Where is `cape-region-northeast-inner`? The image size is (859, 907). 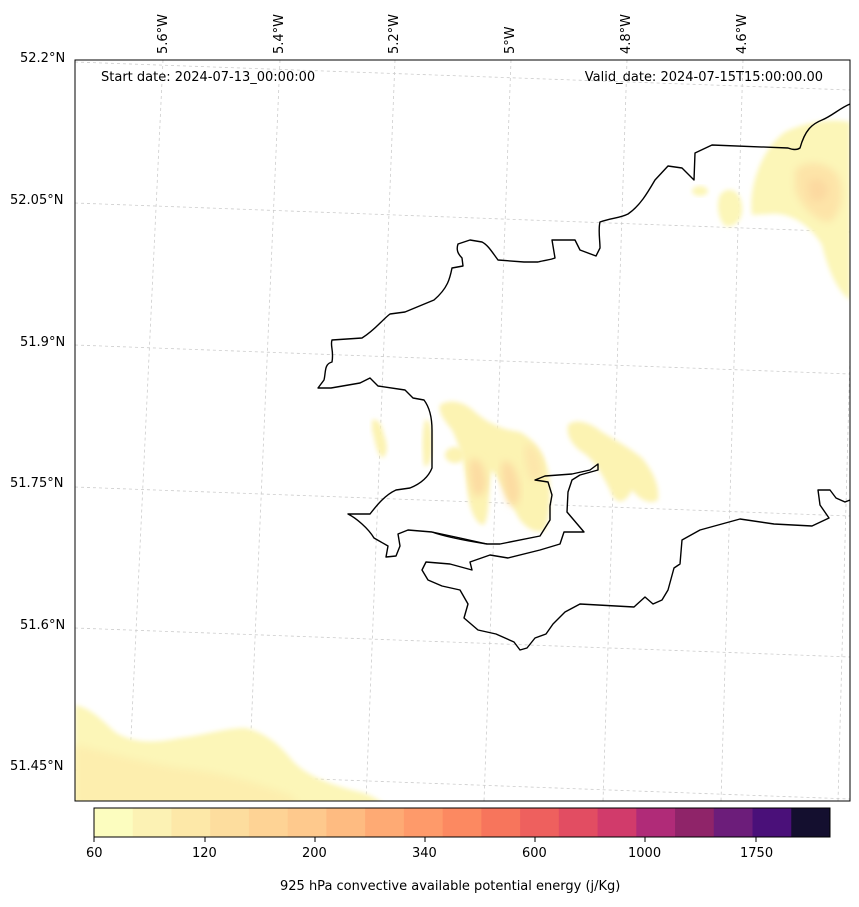 cape-region-northeast-inner is located at coordinates (818, 190).